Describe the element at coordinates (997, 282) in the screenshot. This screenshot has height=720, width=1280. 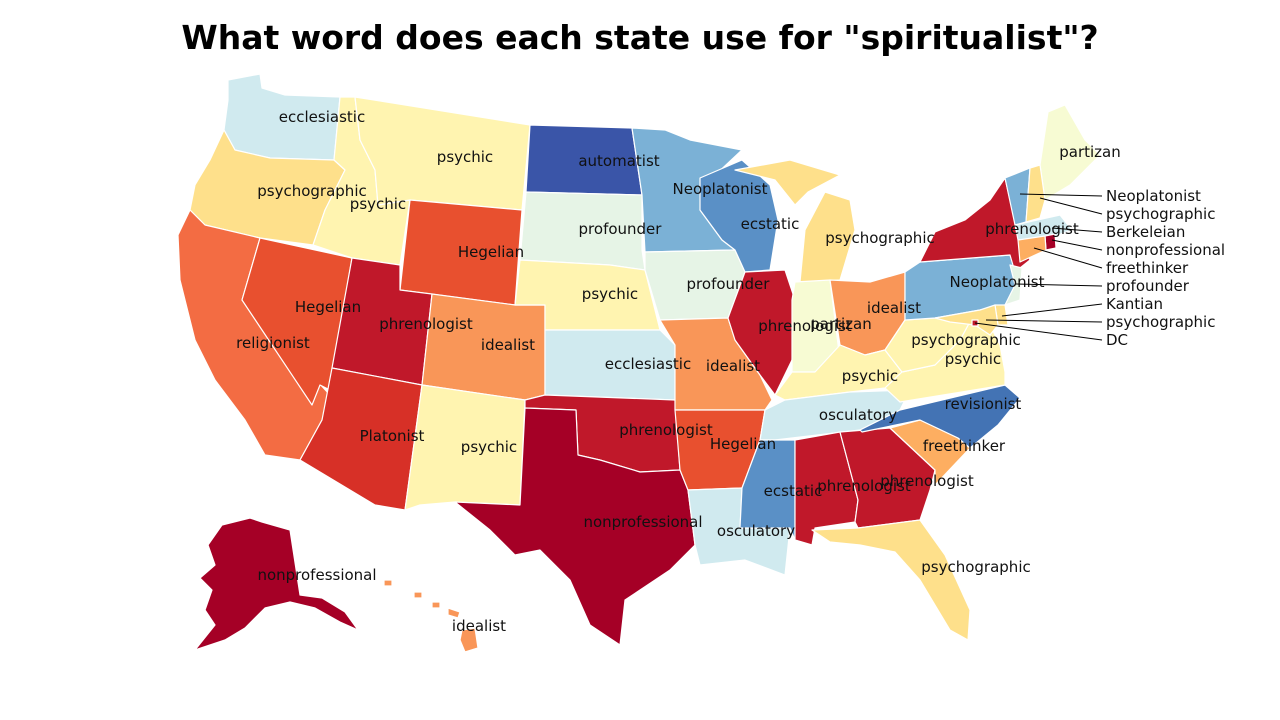
I see `label-PA: Neoplatonist` at that location.